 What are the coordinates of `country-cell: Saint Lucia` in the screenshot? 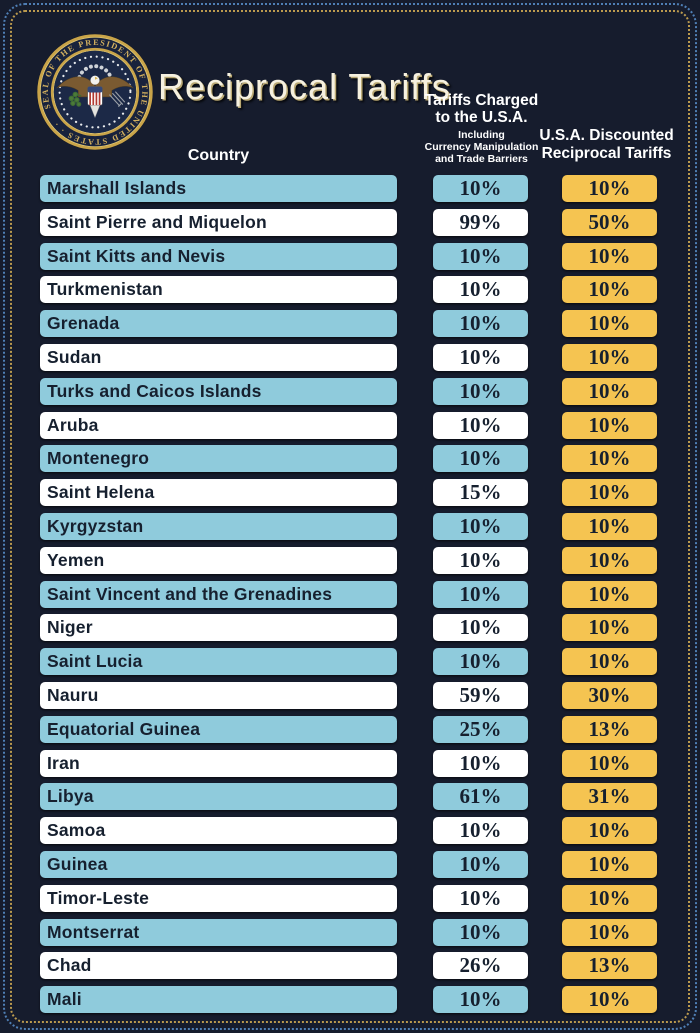 It's located at (218, 662).